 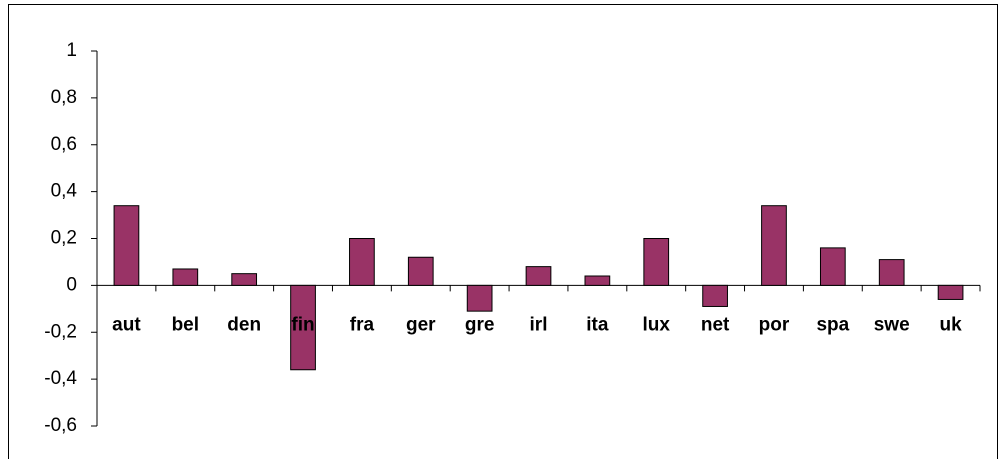 I want to click on y-tick-label: 0,2, so click(x=64, y=238).